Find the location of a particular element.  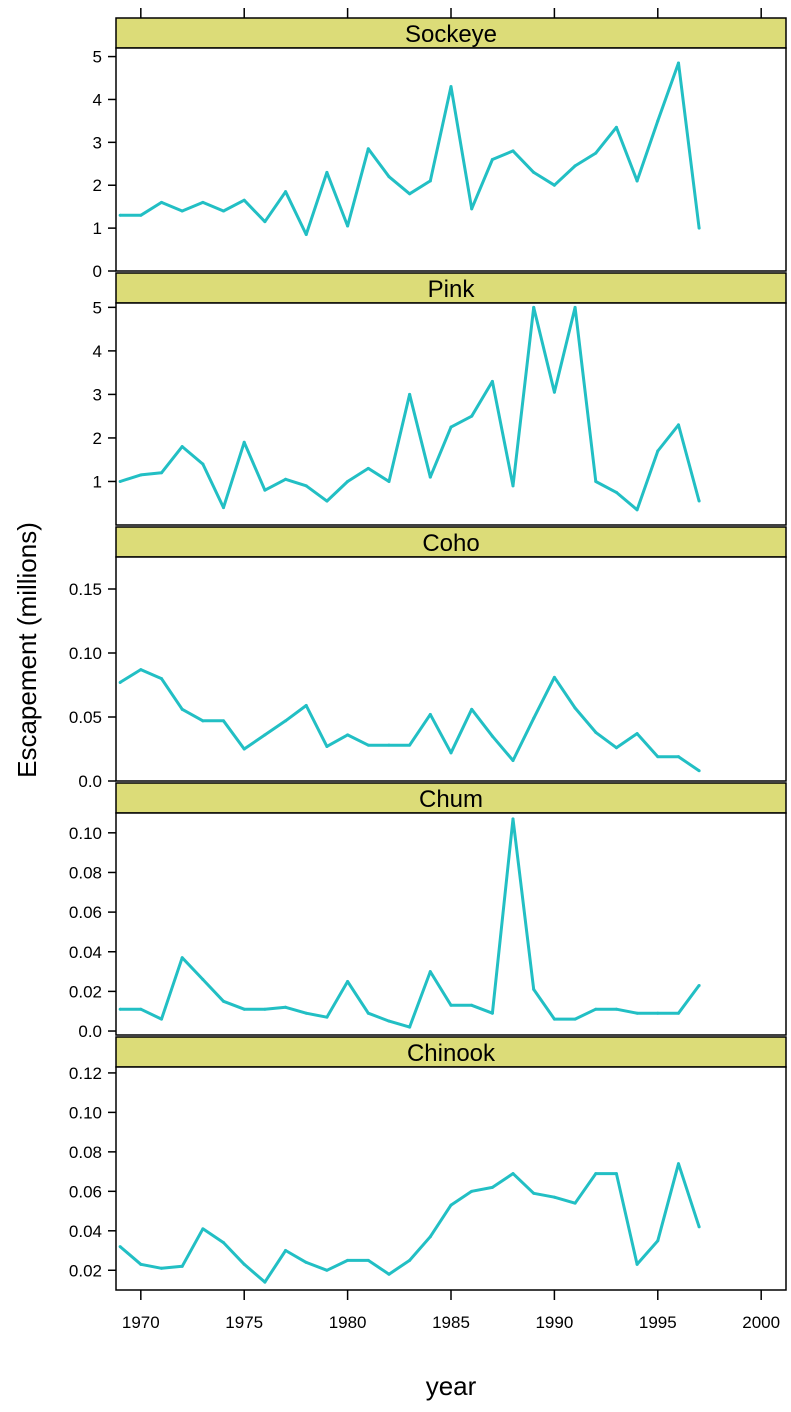

x-tick-label-3: 1985 is located at coordinates (451, 1322).